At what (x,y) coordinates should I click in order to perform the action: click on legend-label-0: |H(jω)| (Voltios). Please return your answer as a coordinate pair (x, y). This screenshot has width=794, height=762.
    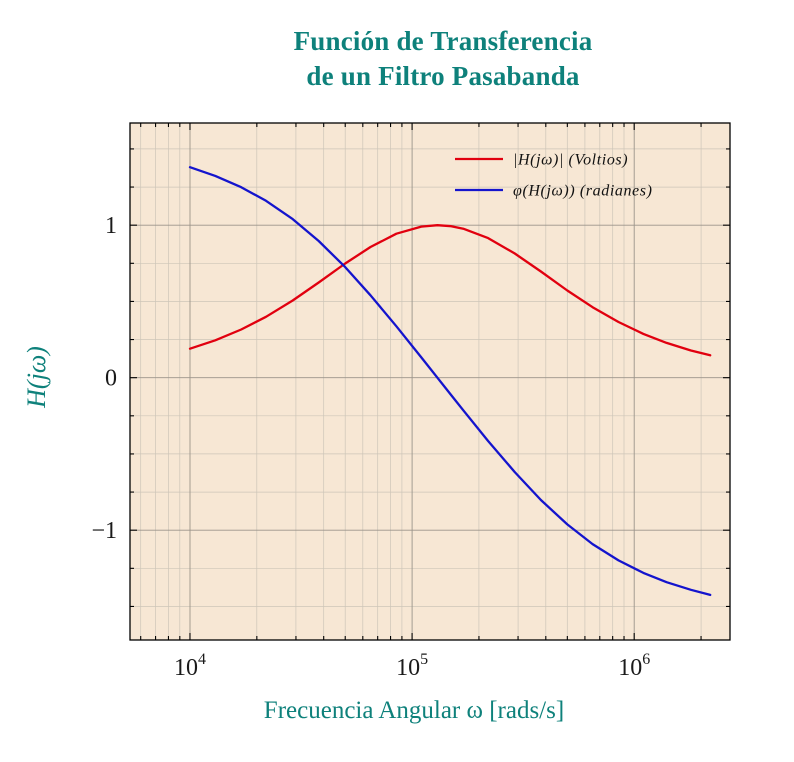
    Looking at the image, I should click on (570, 160).